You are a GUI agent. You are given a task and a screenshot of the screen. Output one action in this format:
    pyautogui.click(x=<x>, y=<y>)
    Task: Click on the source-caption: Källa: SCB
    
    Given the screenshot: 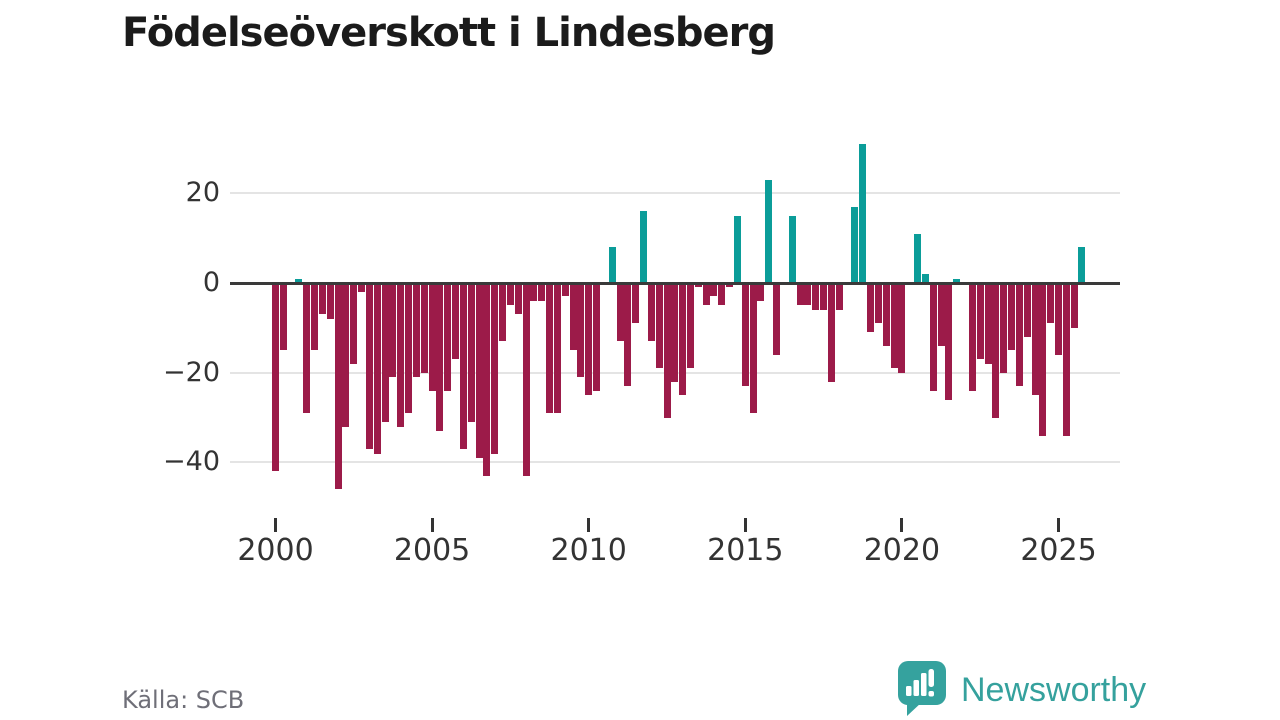 What is the action you would take?
    pyautogui.click(x=183, y=700)
    